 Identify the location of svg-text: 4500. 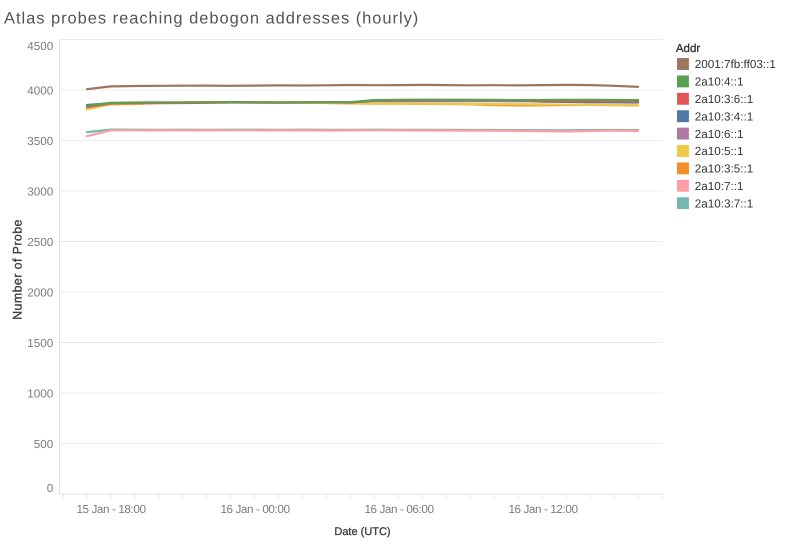
(40, 46).